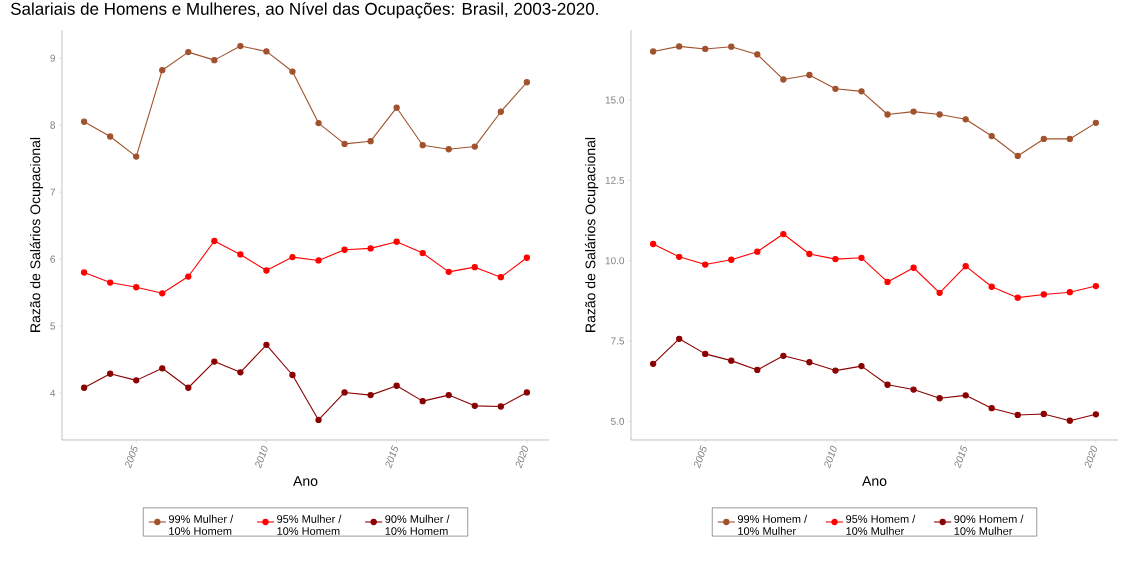 This screenshot has height=578, width=1129. What do you see at coordinates (615, 261) in the screenshot?
I see `y-tick-label: 10.0` at bounding box center [615, 261].